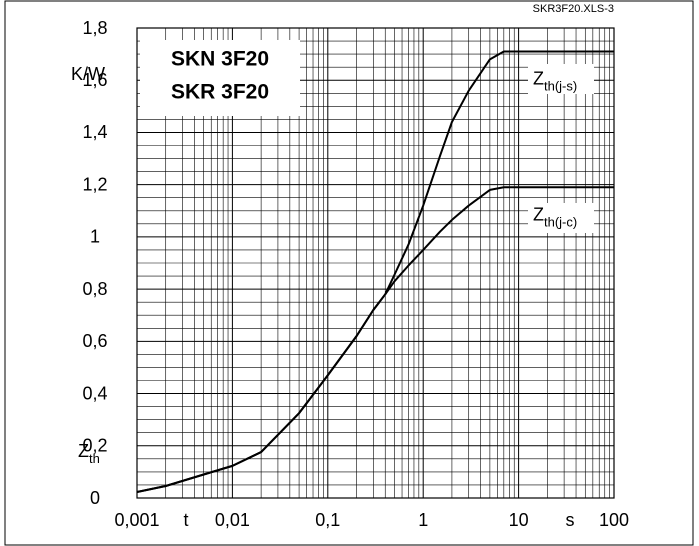 Image resolution: width=699 pixels, height=546 pixels. What do you see at coordinates (327, 520) in the screenshot?
I see `x-tick-label: 0,1` at bounding box center [327, 520].